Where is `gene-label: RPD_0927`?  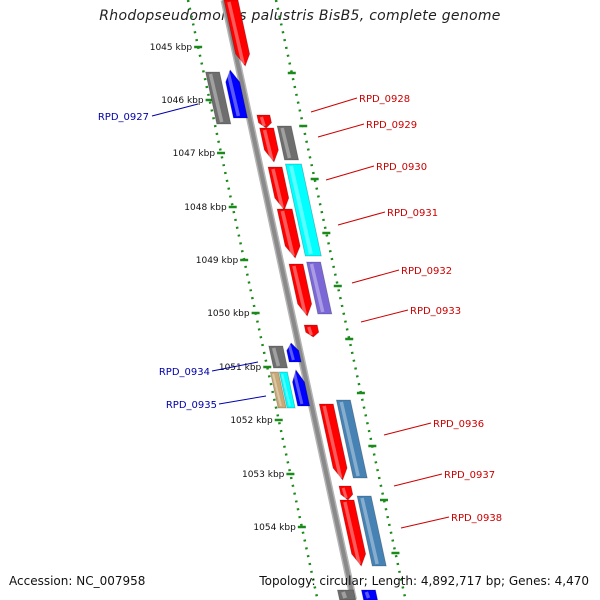 gene-label: RPD_0927 is located at coordinates (123, 117).